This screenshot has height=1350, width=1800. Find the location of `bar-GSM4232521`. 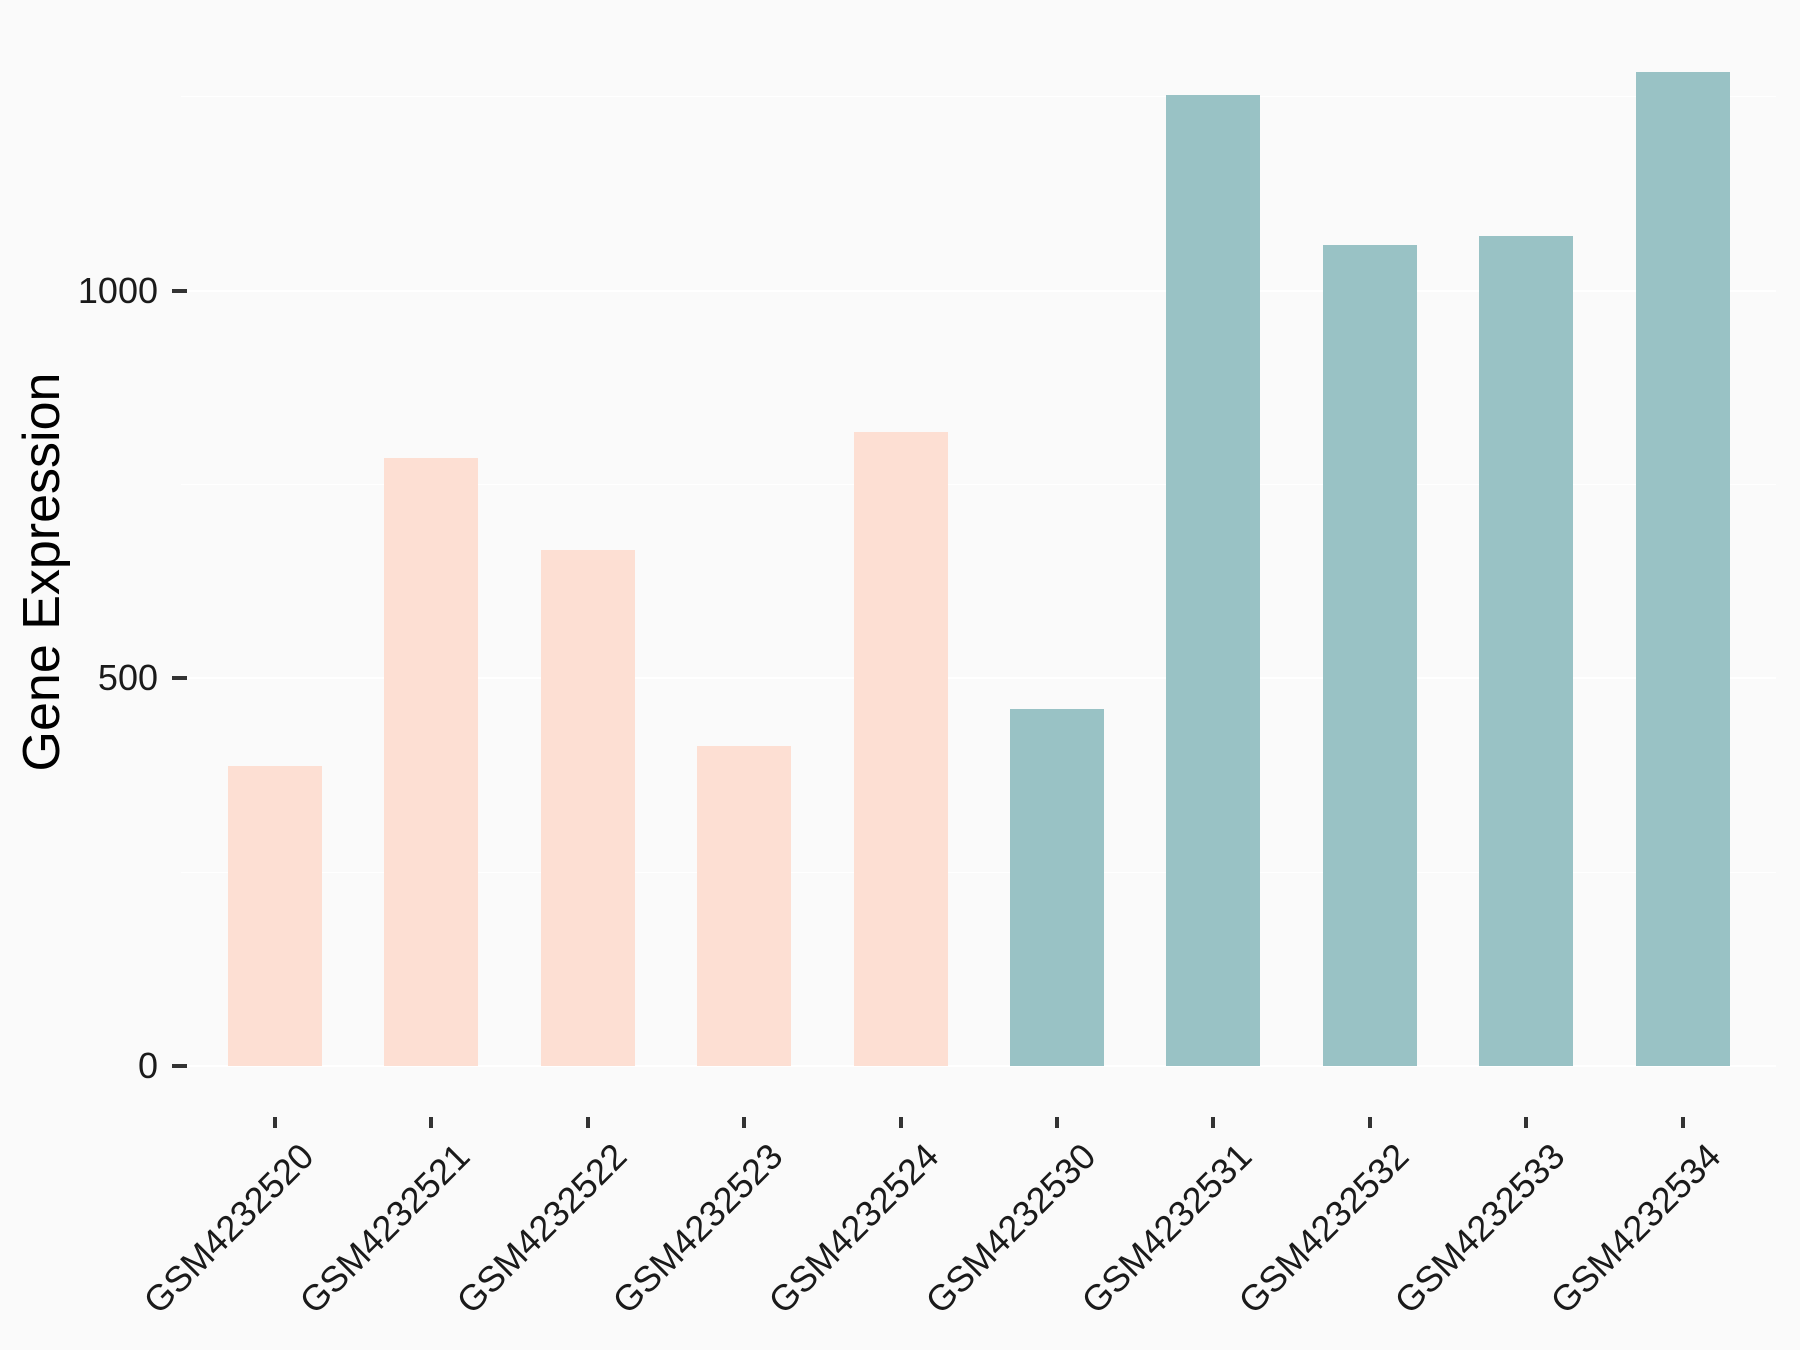

bar-GSM4232521 is located at coordinates (431, 762).